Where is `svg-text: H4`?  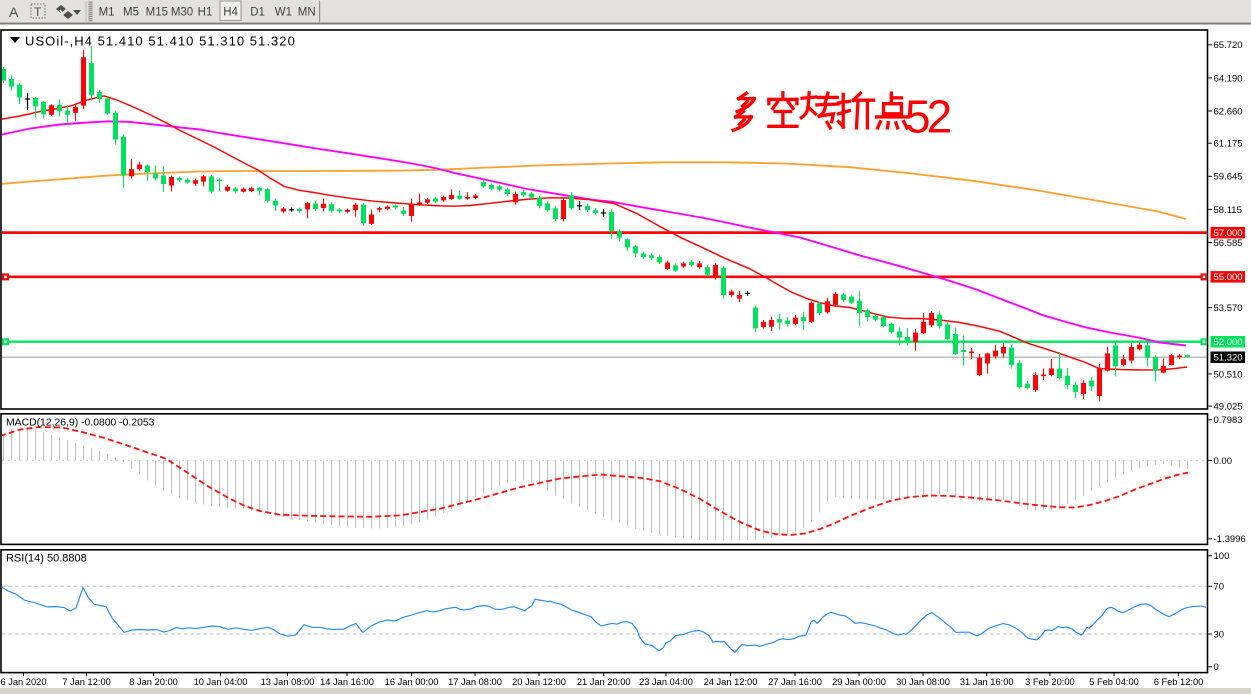 svg-text: H4 is located at coordinates (230, 13).